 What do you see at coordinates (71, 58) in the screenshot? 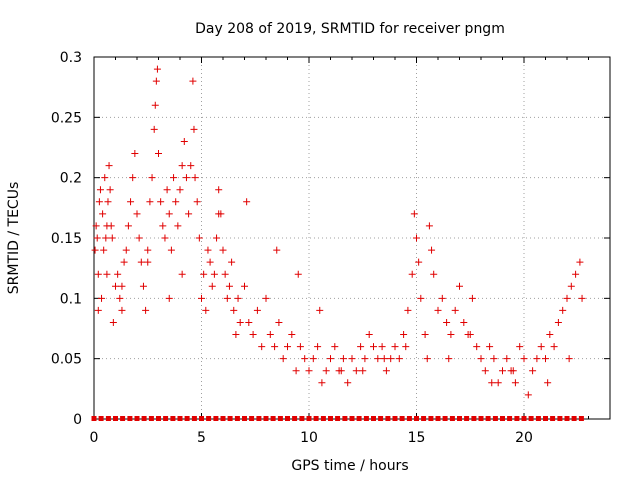
I see `y-tick-label: 0.3` at bounding box center [71, 58].